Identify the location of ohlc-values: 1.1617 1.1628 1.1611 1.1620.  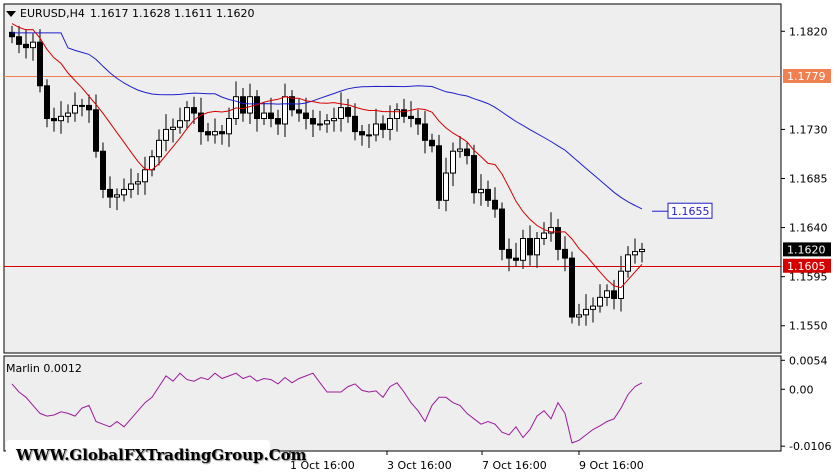
(172, 13).